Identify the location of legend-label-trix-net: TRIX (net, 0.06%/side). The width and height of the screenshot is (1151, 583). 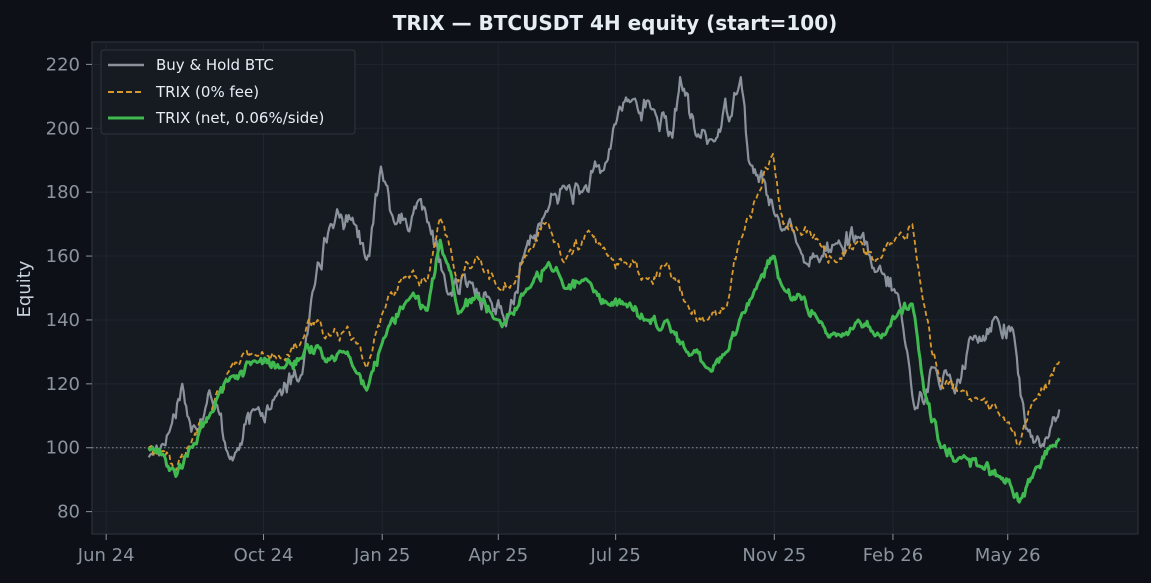
(239, 118).